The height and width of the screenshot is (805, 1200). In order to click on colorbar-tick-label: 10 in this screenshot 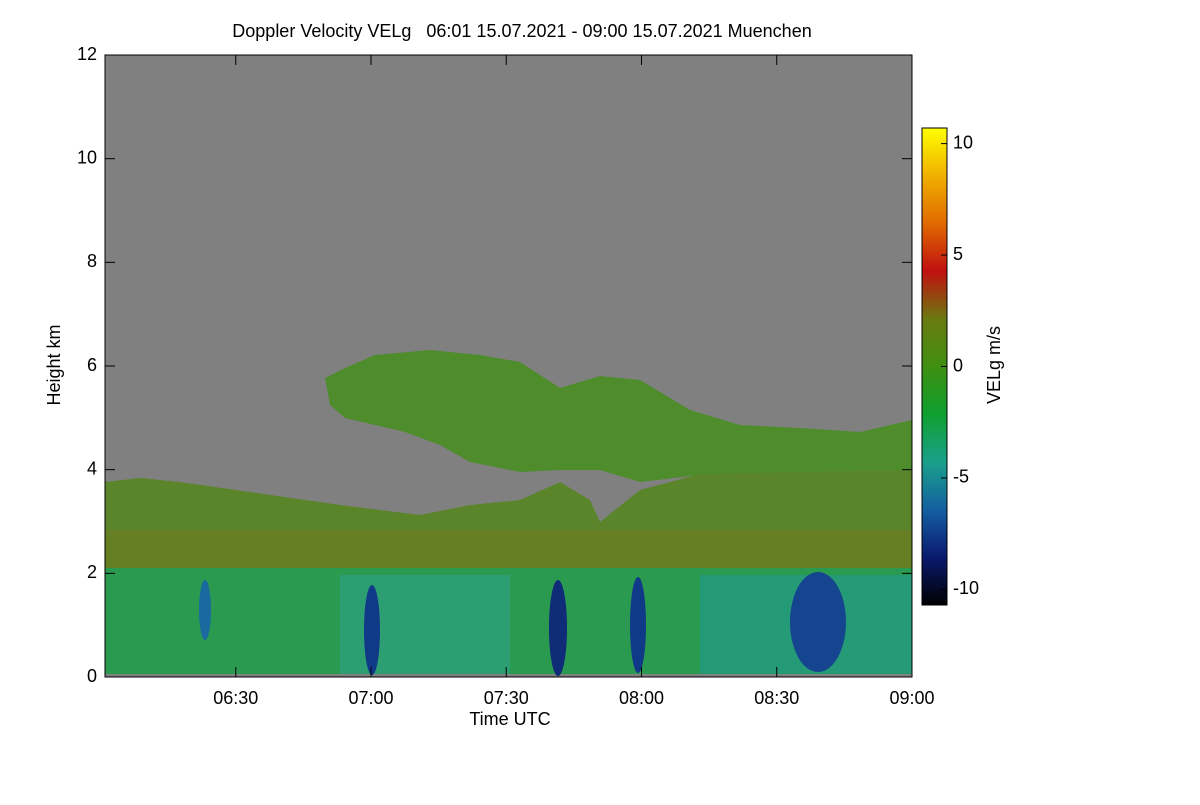, I will do `click(963, 142)`.